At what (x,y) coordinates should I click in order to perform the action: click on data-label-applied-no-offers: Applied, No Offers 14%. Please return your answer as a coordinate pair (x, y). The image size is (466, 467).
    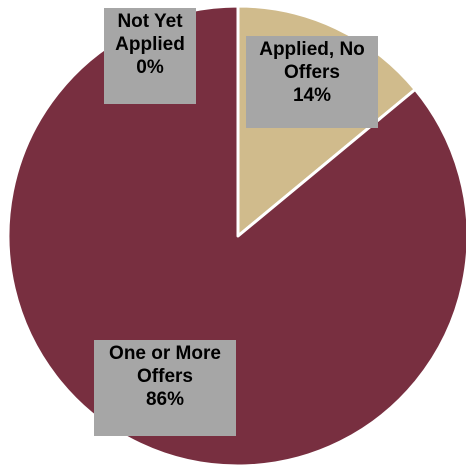
    Looking at the image, I should click on (312, 82).